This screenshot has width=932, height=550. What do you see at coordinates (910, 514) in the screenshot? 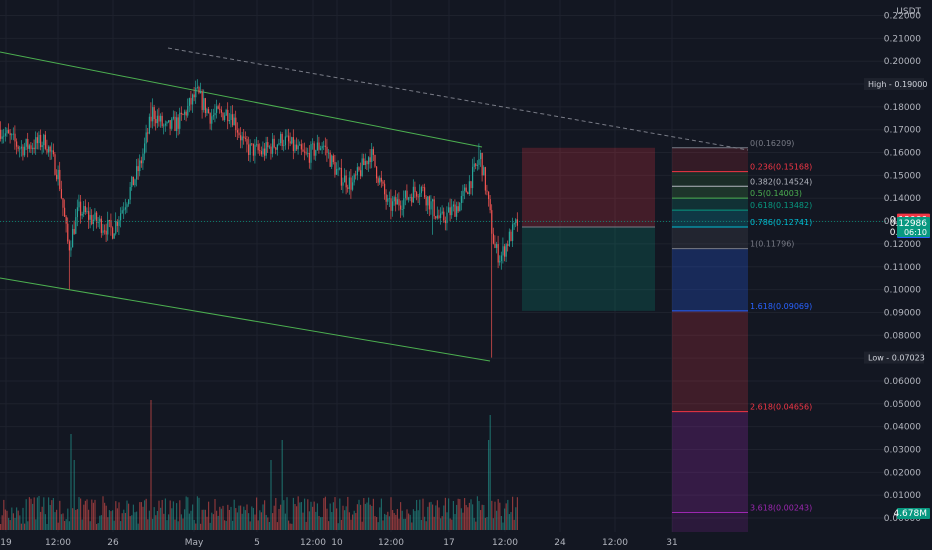
I see `volume-tag: 4.678M` at bounding box center [910, 514].